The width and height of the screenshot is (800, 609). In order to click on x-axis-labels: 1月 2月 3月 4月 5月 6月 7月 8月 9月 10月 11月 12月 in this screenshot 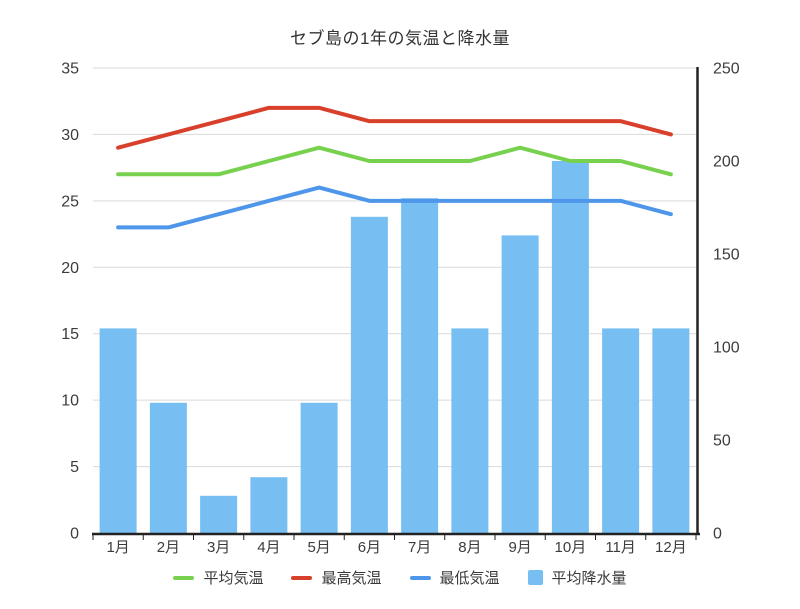, I will do `click(396, 547)`.